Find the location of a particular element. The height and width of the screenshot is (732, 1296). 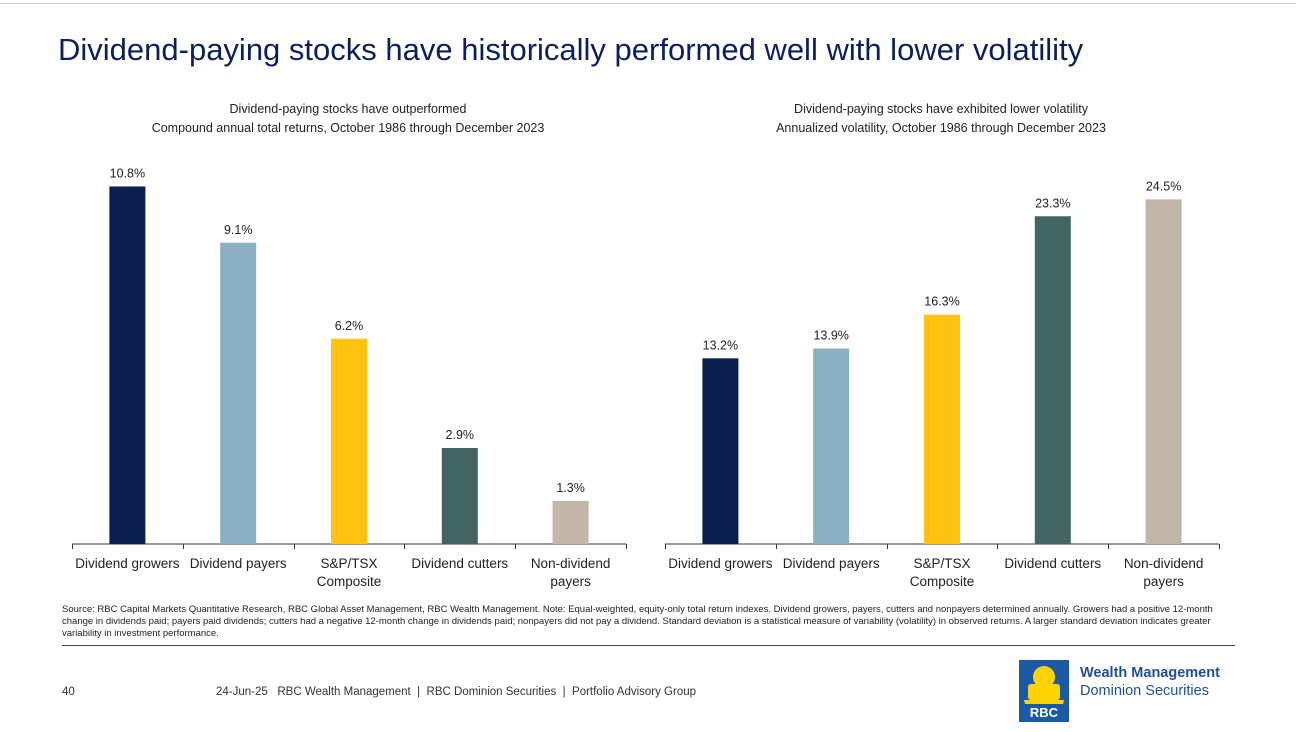

returns-category-label: Dividend payers is located at coordinates (238, 563).